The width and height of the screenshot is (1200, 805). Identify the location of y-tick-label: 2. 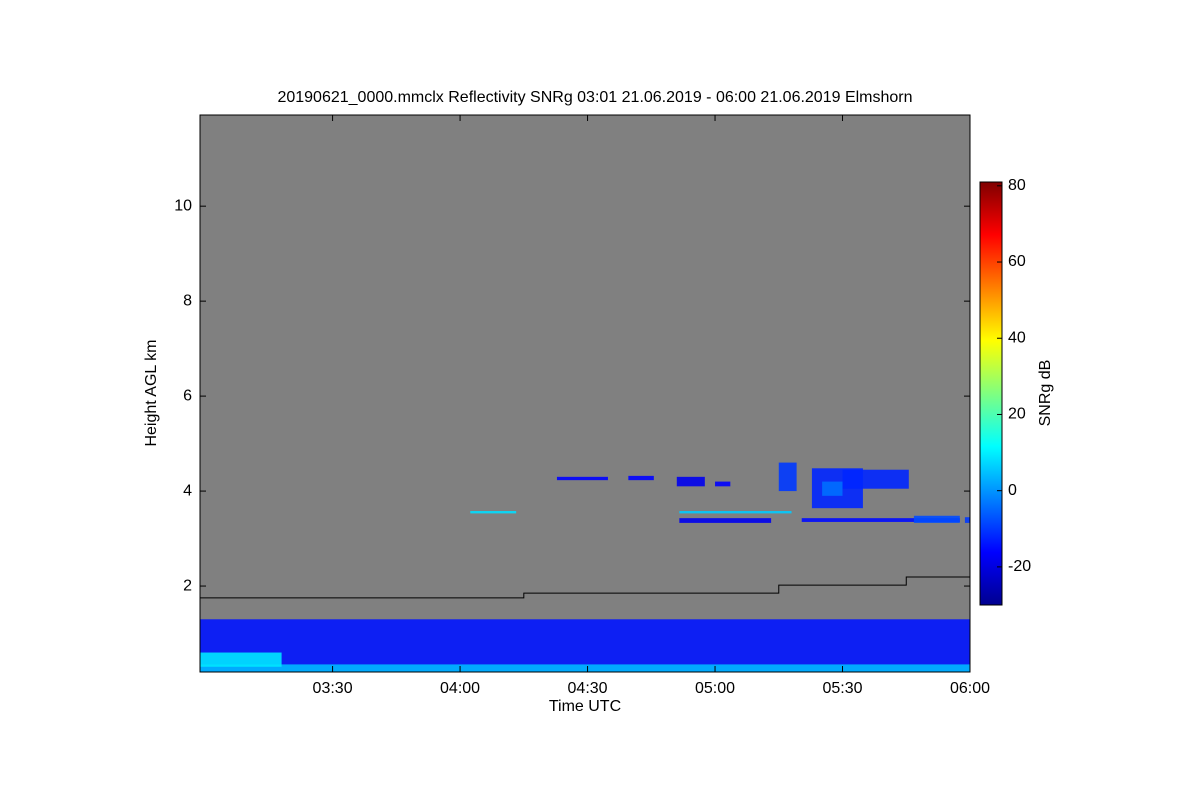
(187, 585).